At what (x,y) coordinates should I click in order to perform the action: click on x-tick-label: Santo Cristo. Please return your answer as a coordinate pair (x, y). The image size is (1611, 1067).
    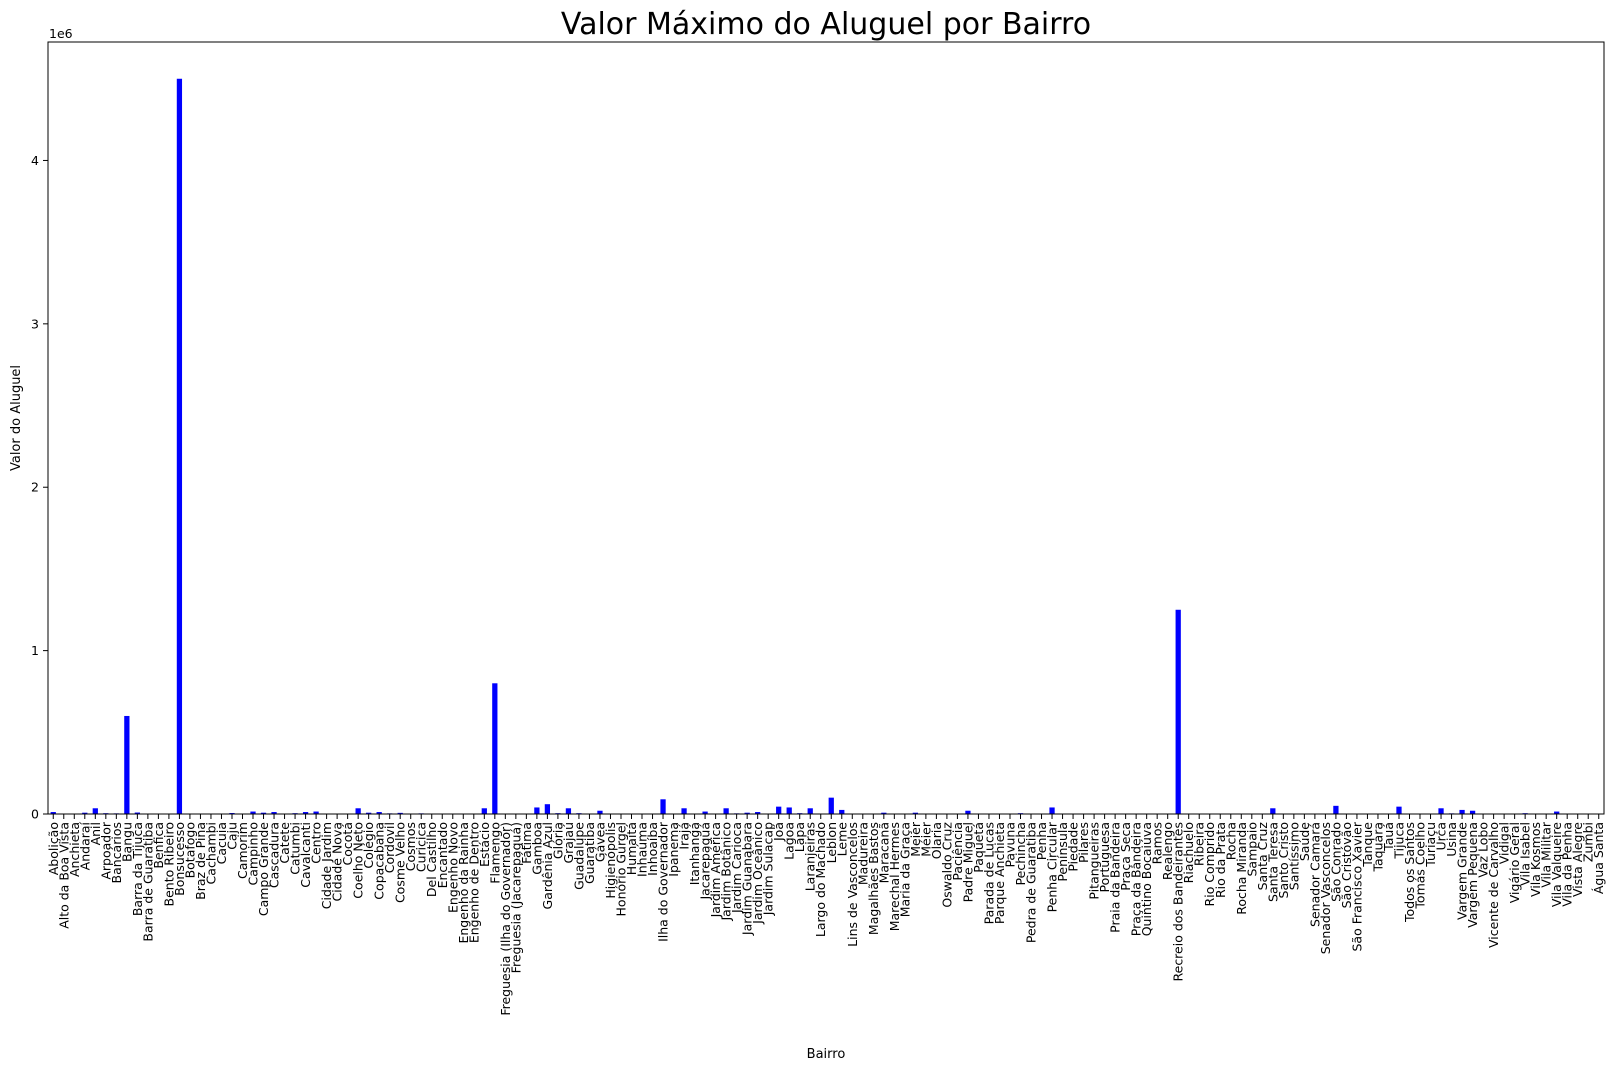
    Looking at the image, I should click on (1283, 860).